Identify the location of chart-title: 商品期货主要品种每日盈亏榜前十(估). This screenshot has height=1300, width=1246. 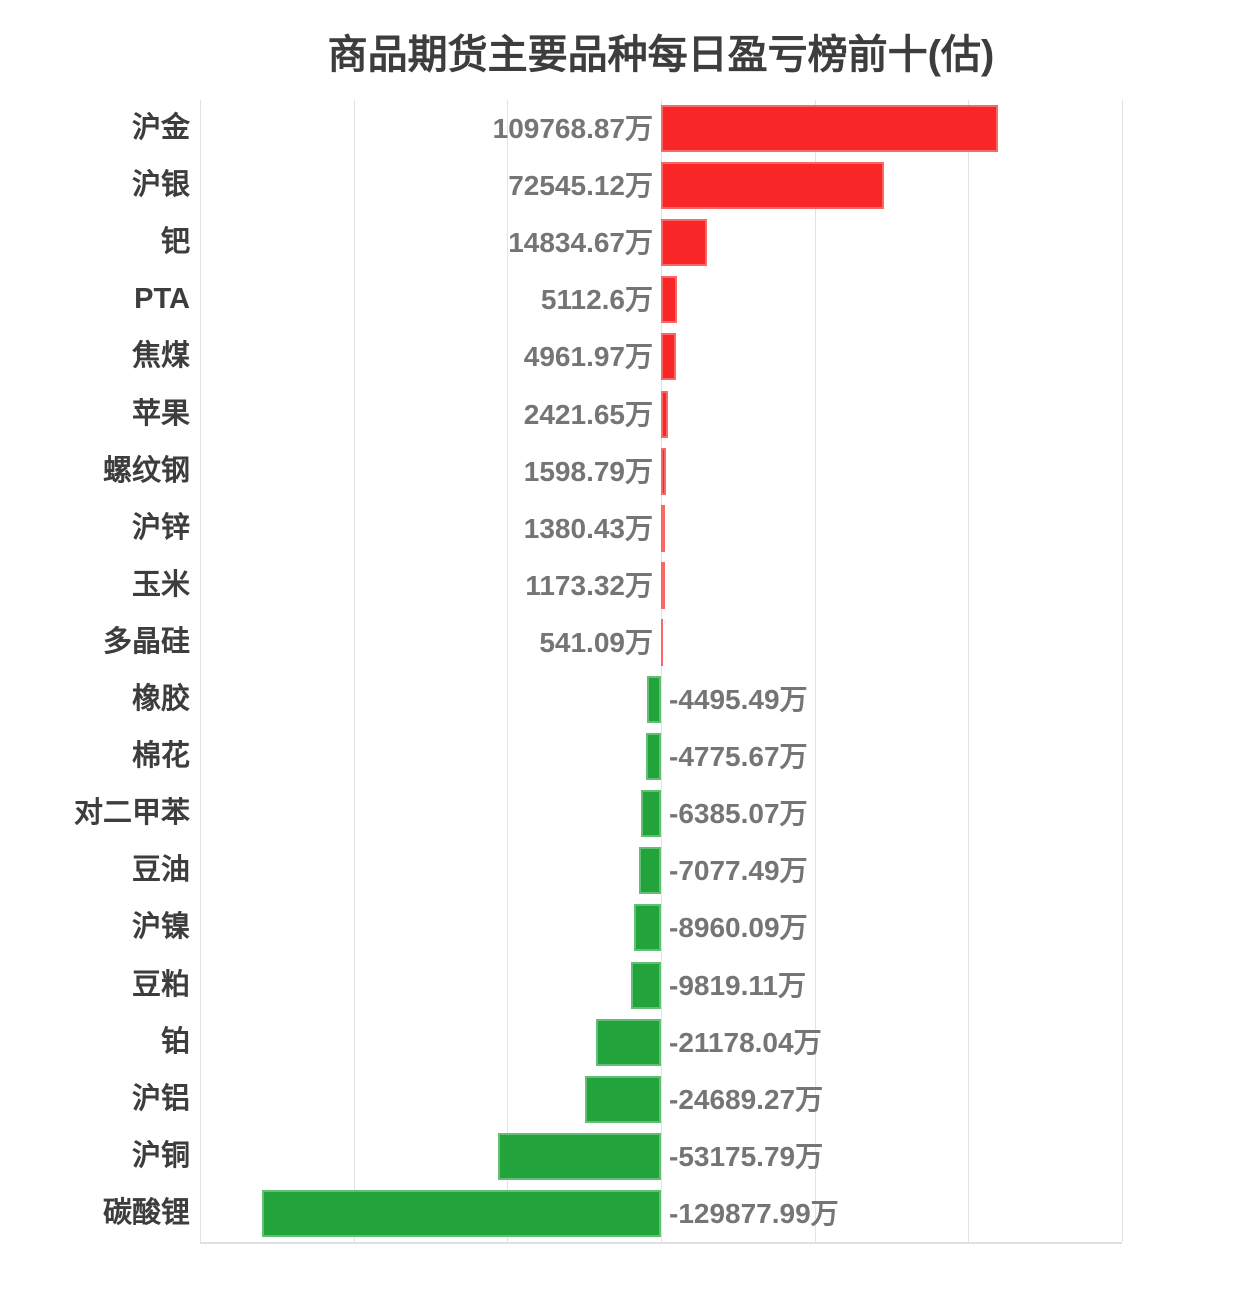
(661, 55).